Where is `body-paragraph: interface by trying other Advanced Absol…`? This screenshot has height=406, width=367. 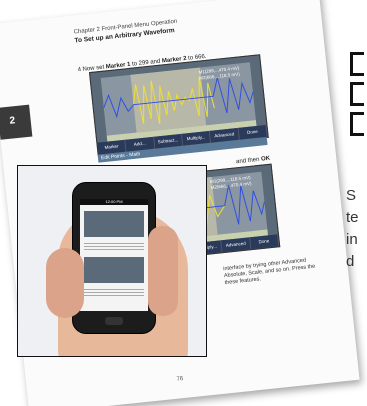 body-paragraph: interface by trying other Advanced Absol… is located at coordinates (284, 270).